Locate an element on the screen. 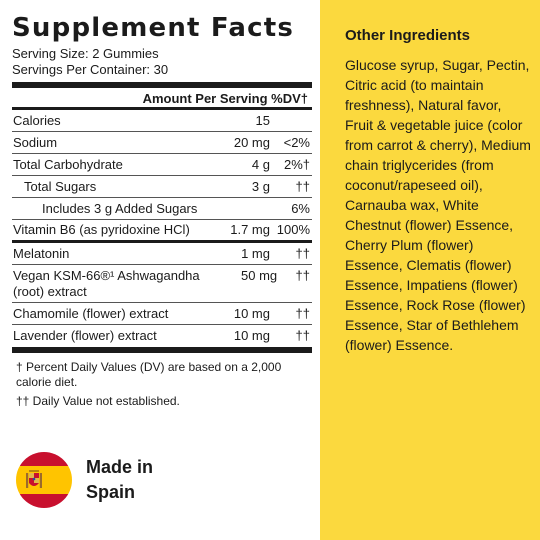 The image size is (540, 540). row-amount: 20 mg is located at coordinates (251, 142).